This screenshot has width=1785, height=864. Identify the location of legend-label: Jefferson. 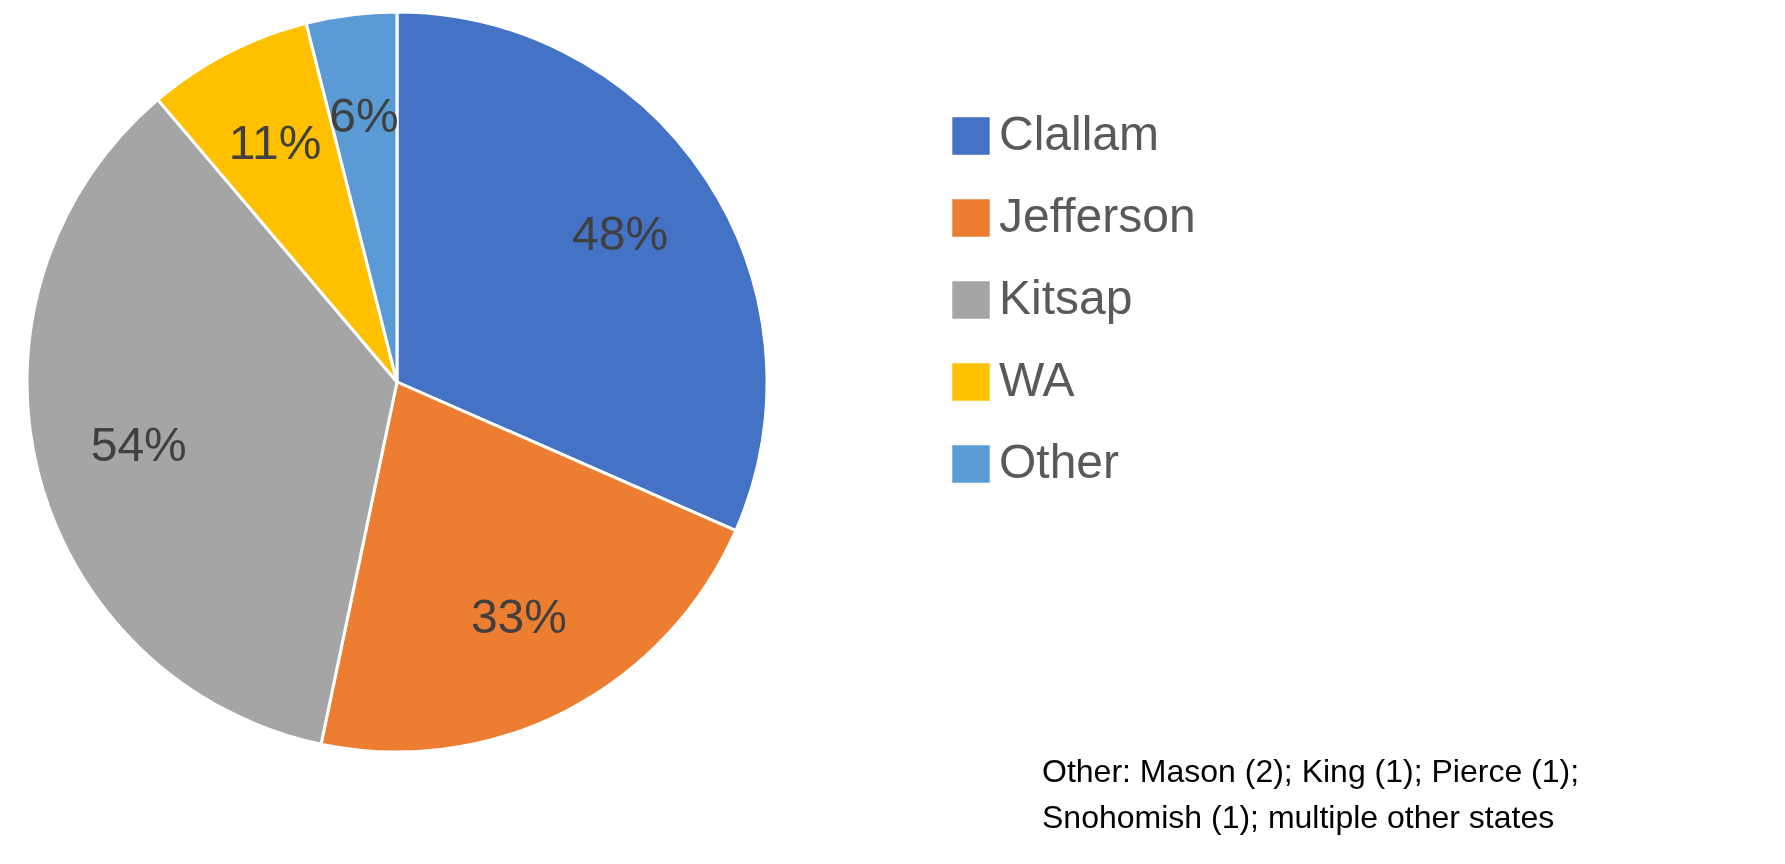
(1097, 215).